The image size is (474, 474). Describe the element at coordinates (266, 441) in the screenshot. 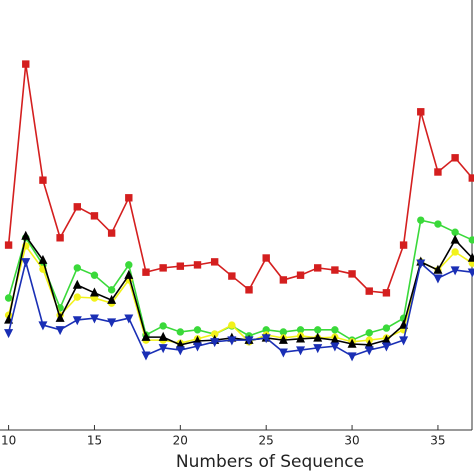

I see `x-tick-label: 25` at that location.